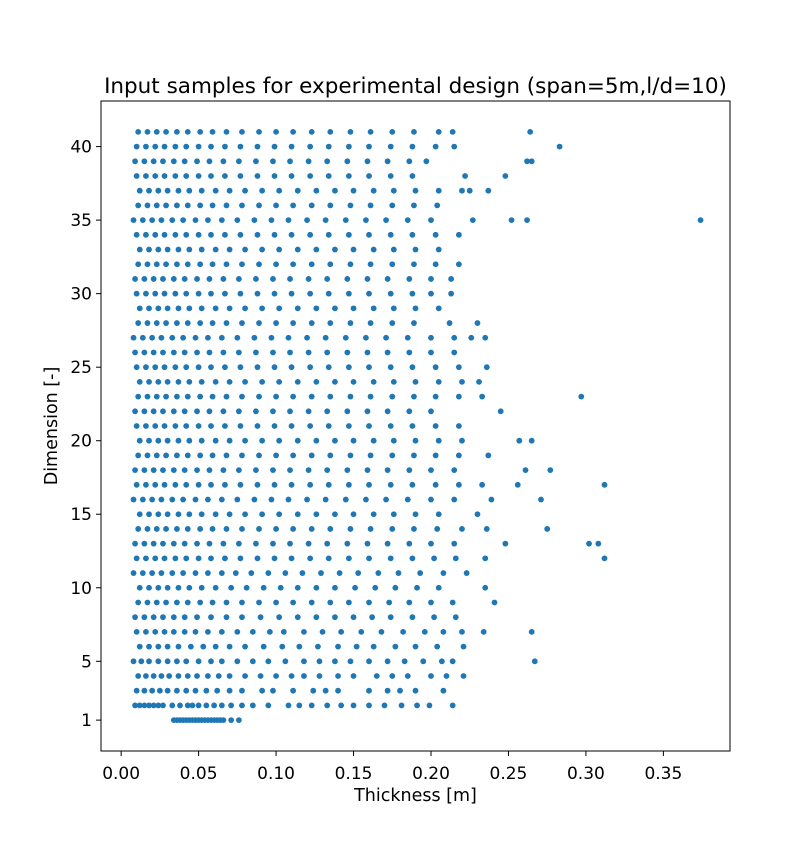 This screenshot has width=811, height=844. Describe the element at coordinates (415, 796) in the screenshot. I see `x-axis-title: Thickness [m]` at that location.